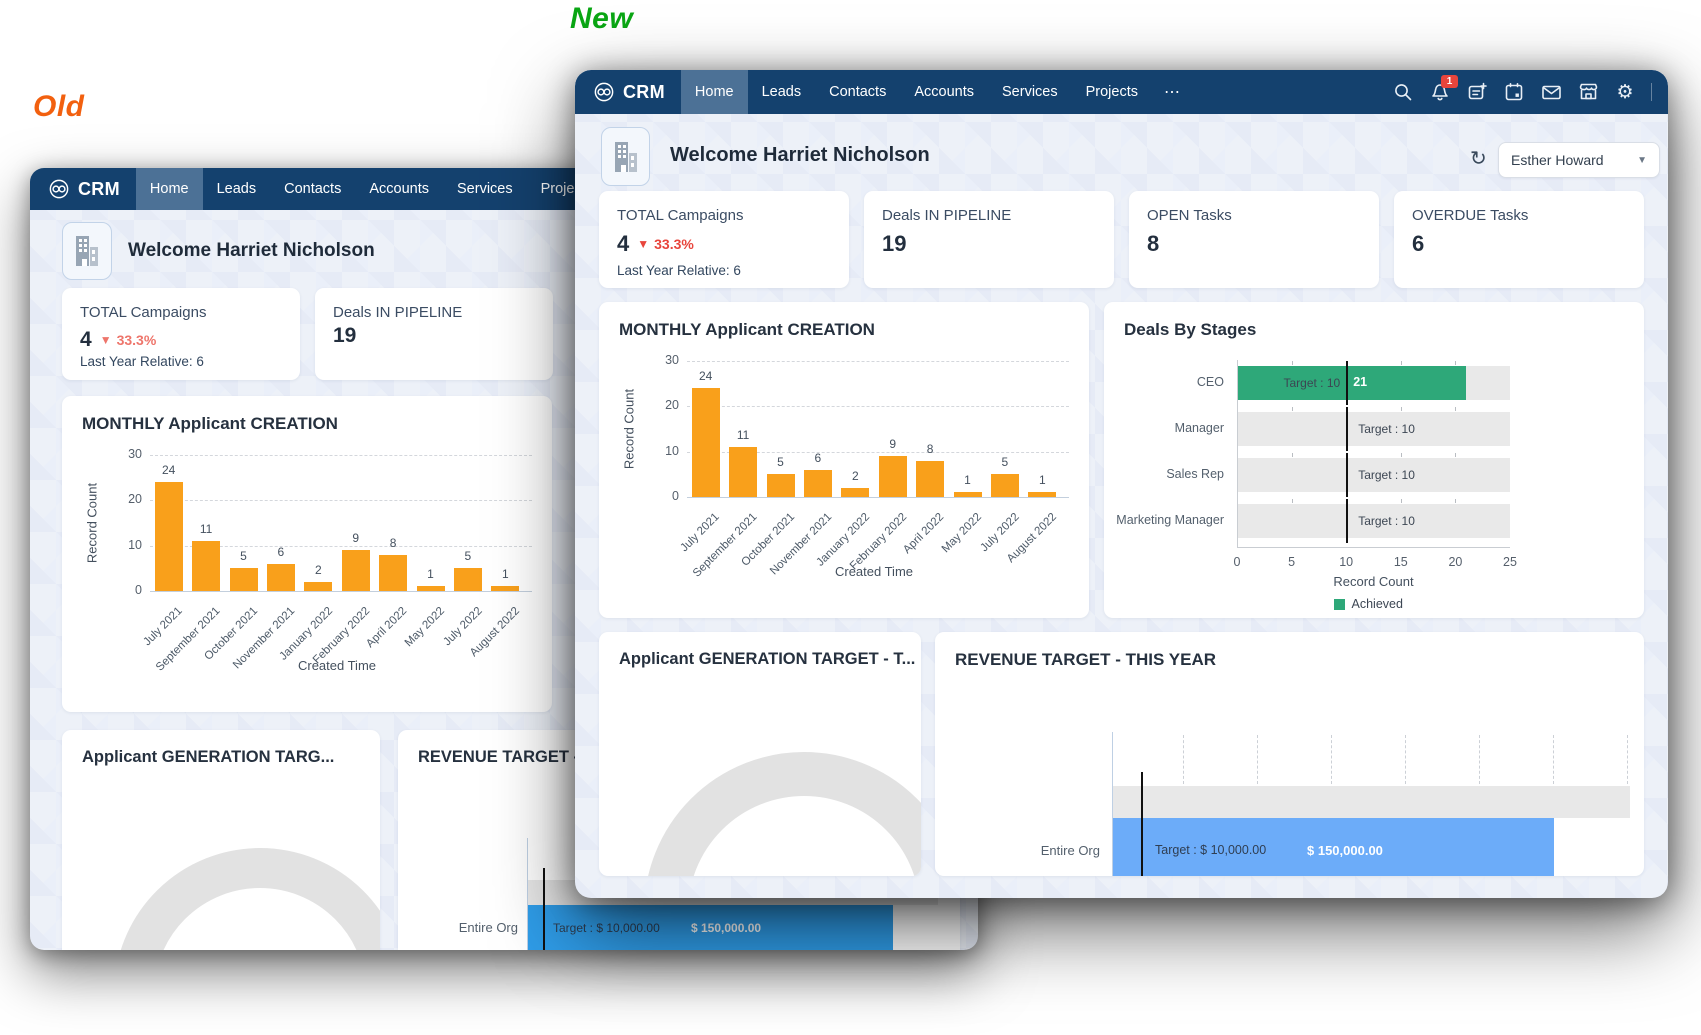 Image resolution: width=1701 pixels, height=1035 pixels. What do you see at coordinates (743, 435) in the screenshot?
I see `bar-value-label: 11` at bounding box center [743, 435].